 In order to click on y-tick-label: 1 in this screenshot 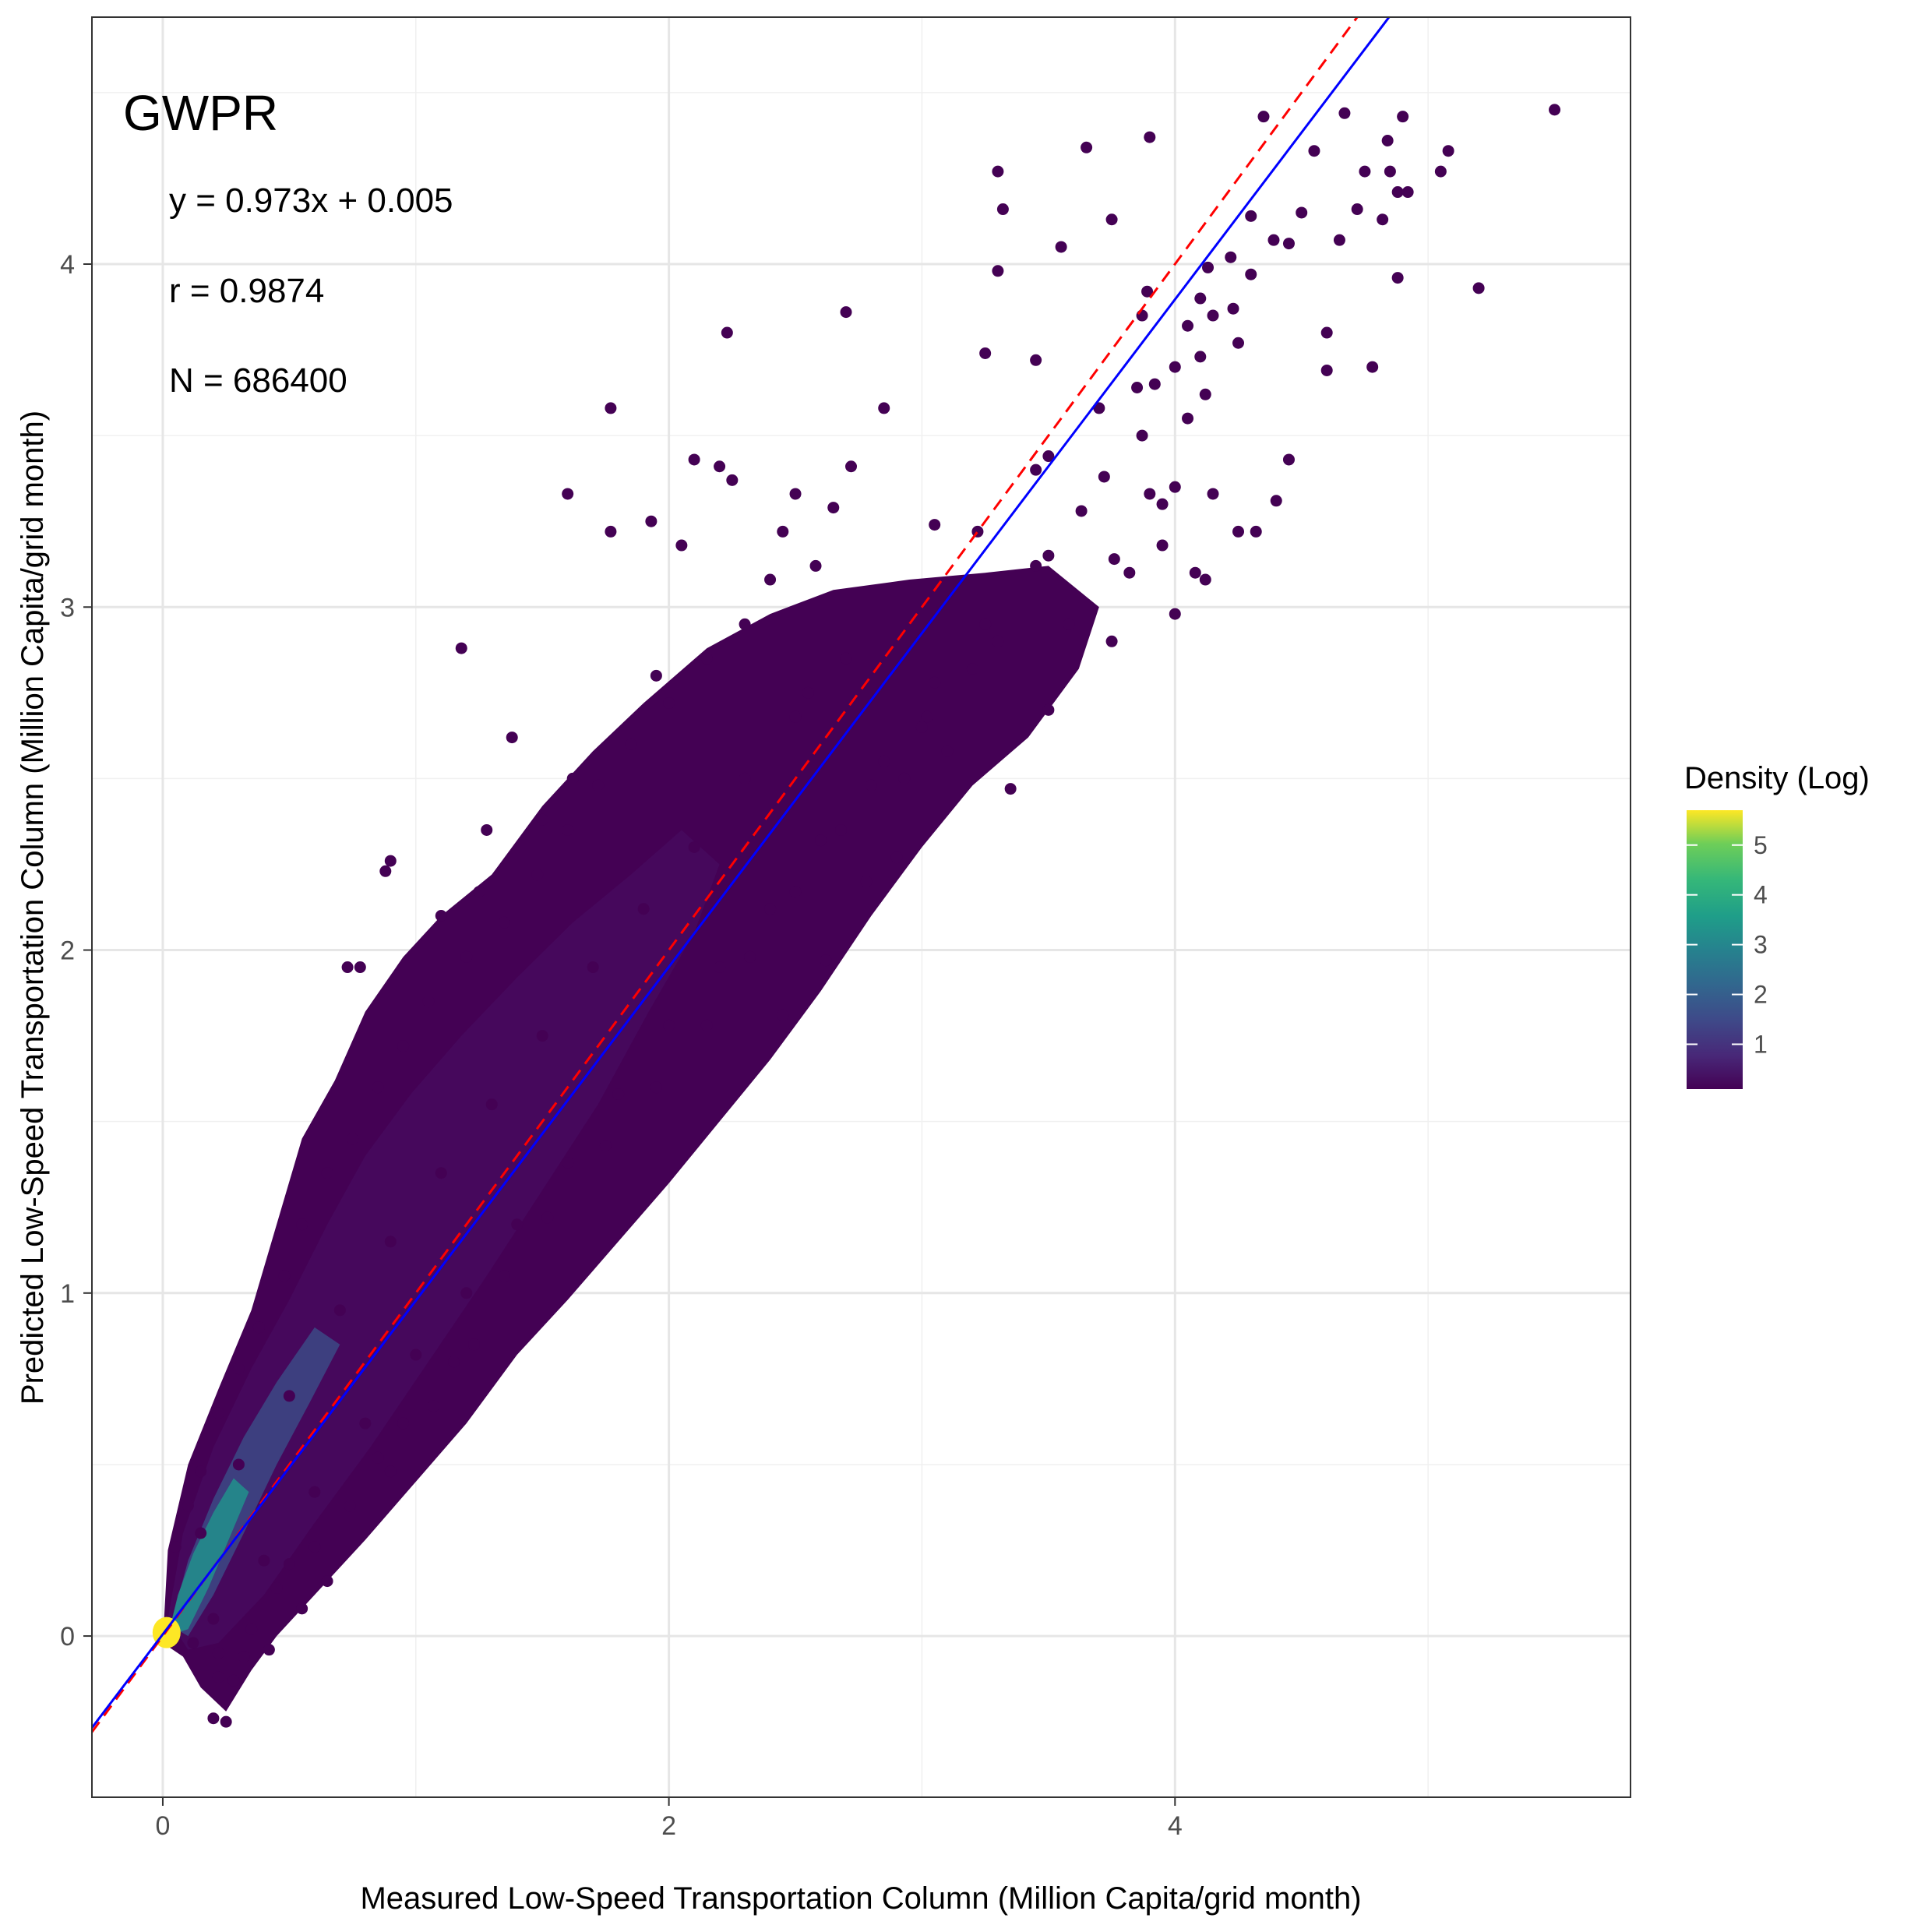, I will do `click(67, 1294)`.